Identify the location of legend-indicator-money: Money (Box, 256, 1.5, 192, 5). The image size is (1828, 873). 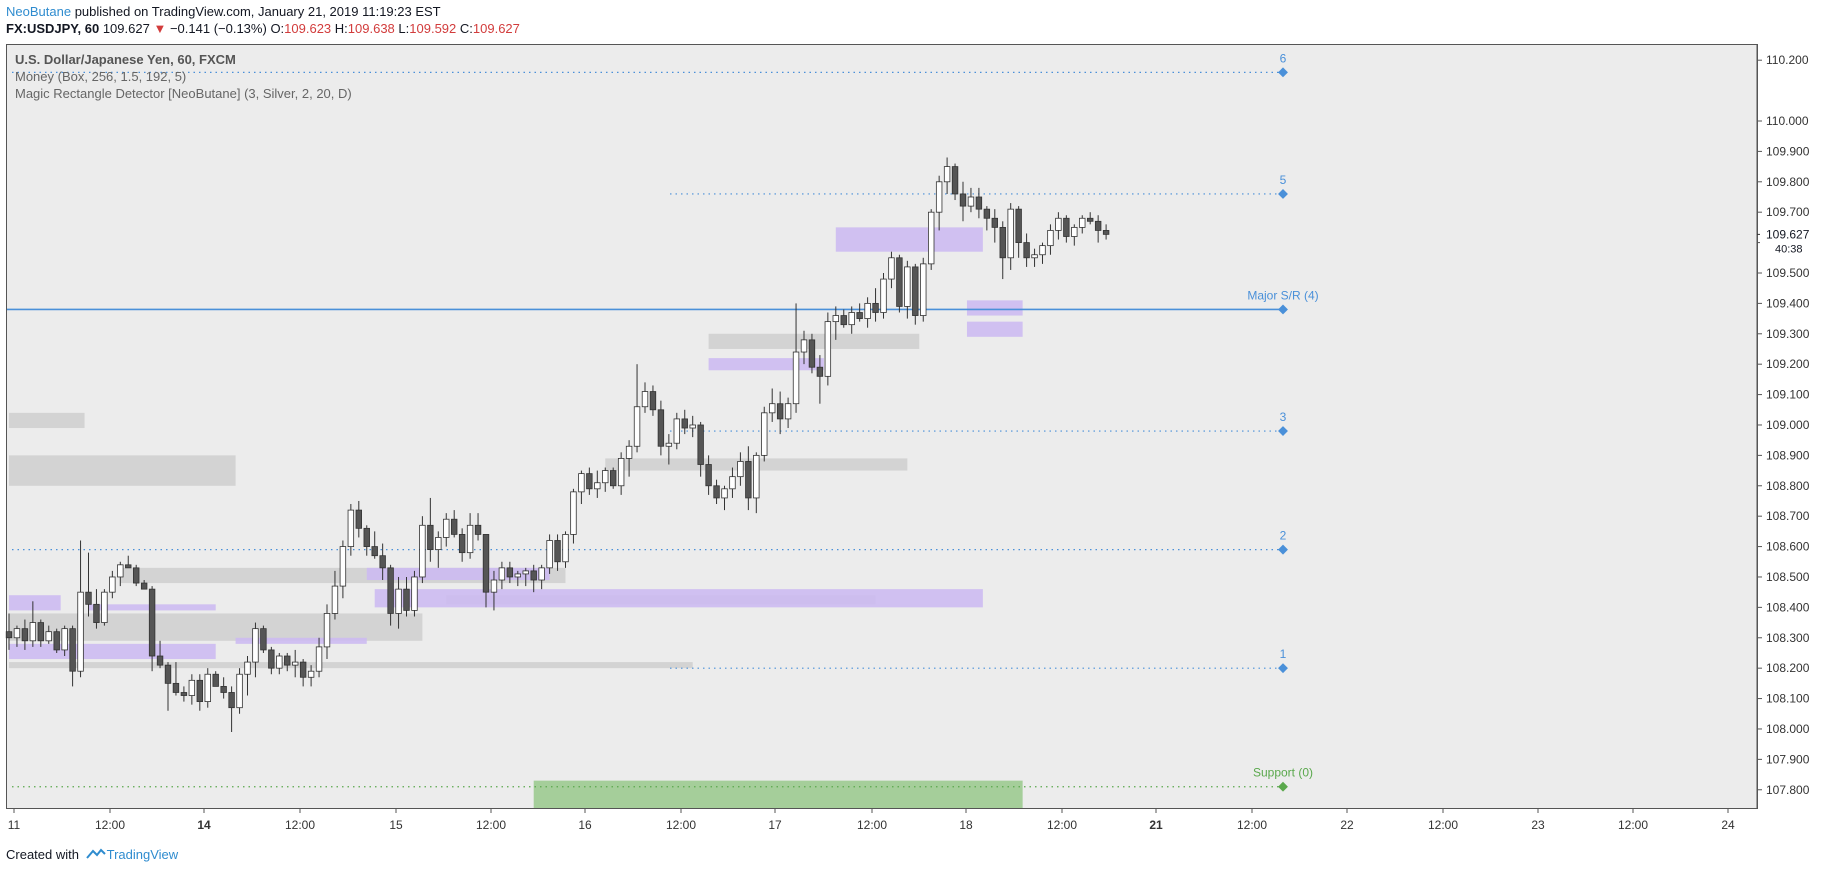
(101, 76).